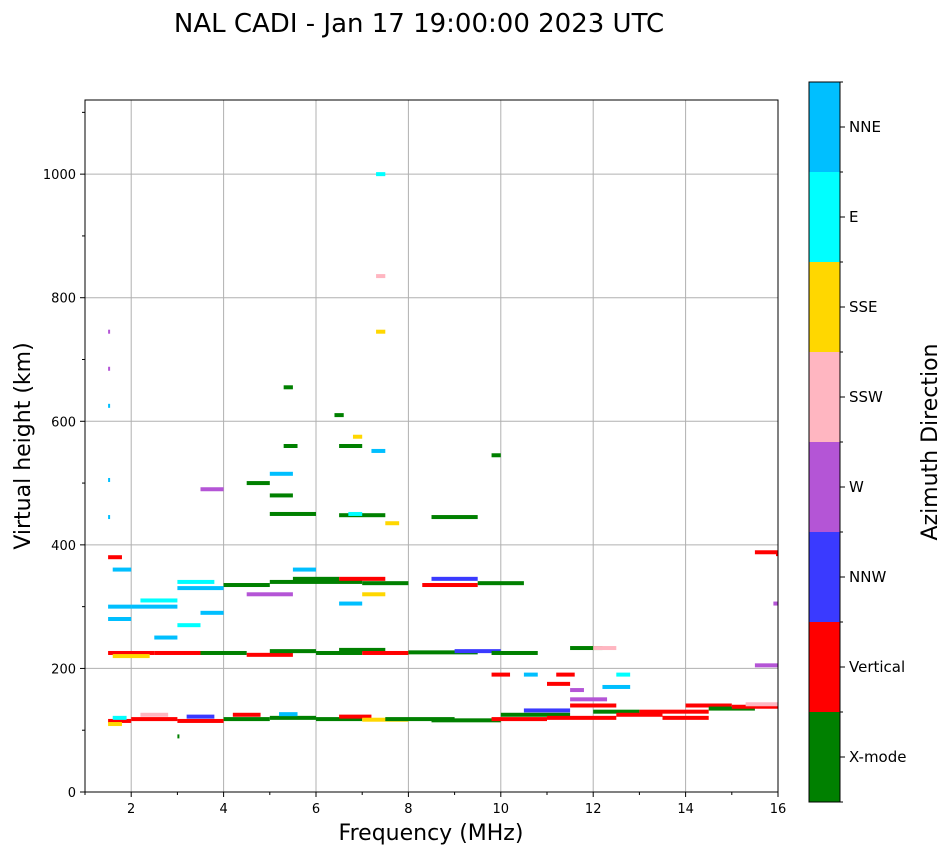 Image resolution: width=951 pixels, height=860 pixels. Describe the element at coordinates (72, 793) in the screenshot. I see `y-tick-label: 0` at that location.